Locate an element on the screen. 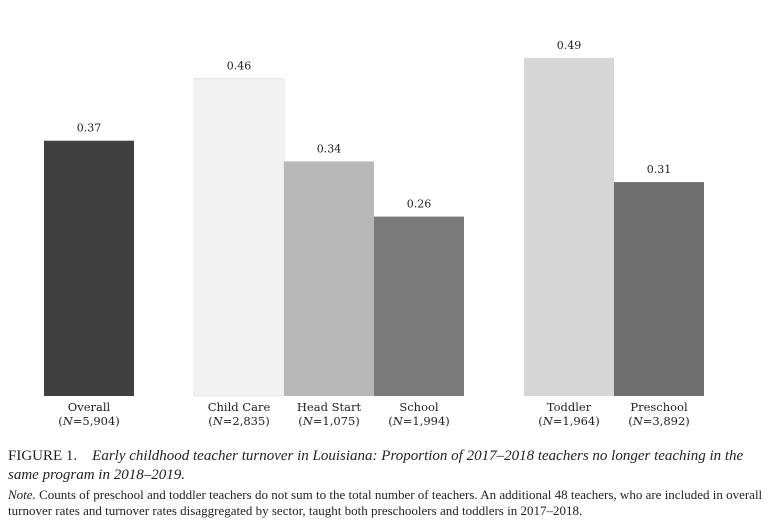 Image resolution: width=770 pixels, height=523 pixels. bar-toddler is located at coordinates (569, 227).